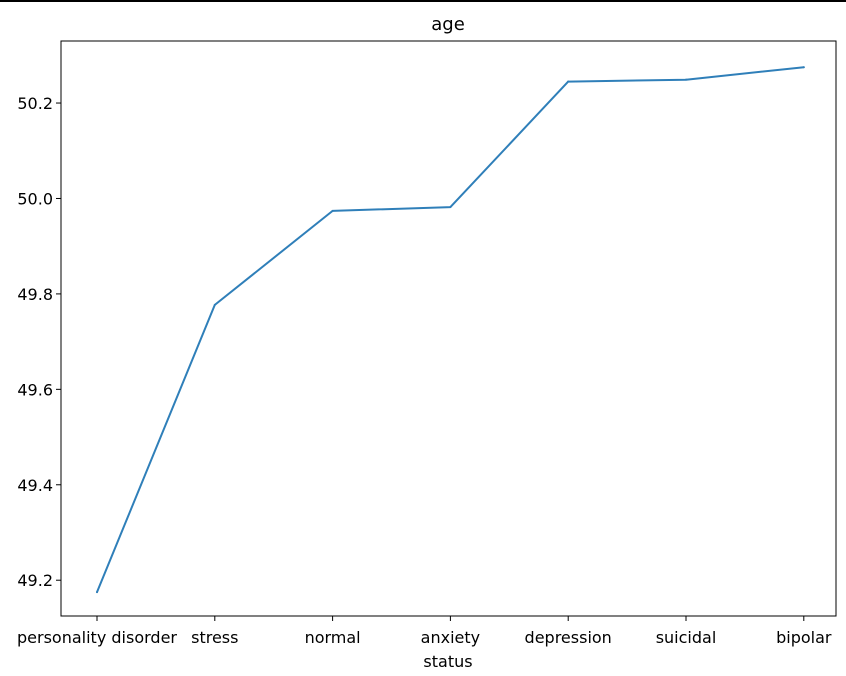 This screenshot has height=676, width=846. I want to click on y-tick-label: 49.4, so click(35, 485).